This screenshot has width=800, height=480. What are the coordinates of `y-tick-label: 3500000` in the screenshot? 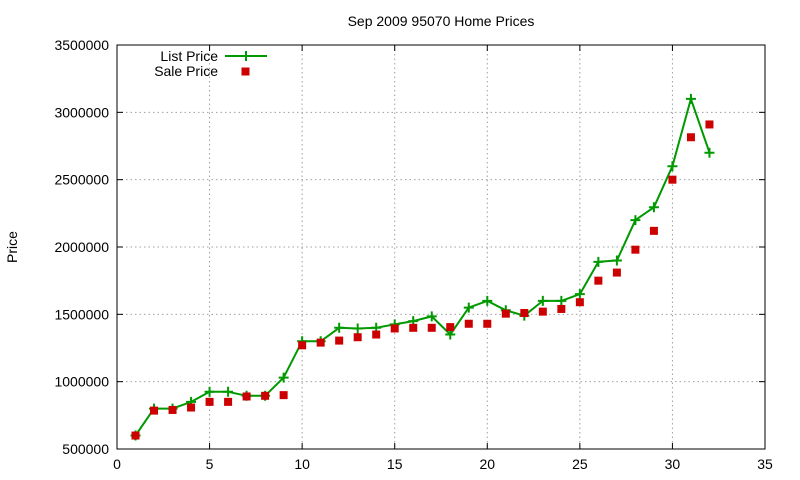 It's located at (81, 45).